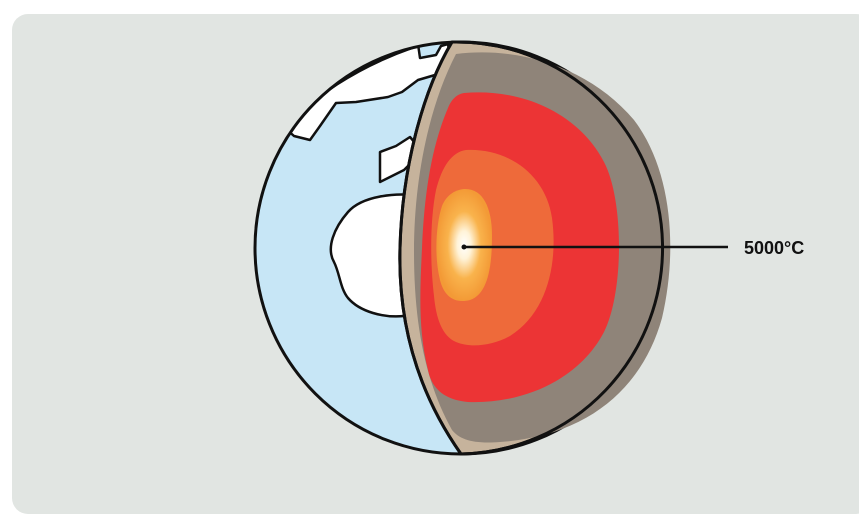  Describe the element at coordinates (375, 255) in the screenshot. I see `continent-central` at that location.